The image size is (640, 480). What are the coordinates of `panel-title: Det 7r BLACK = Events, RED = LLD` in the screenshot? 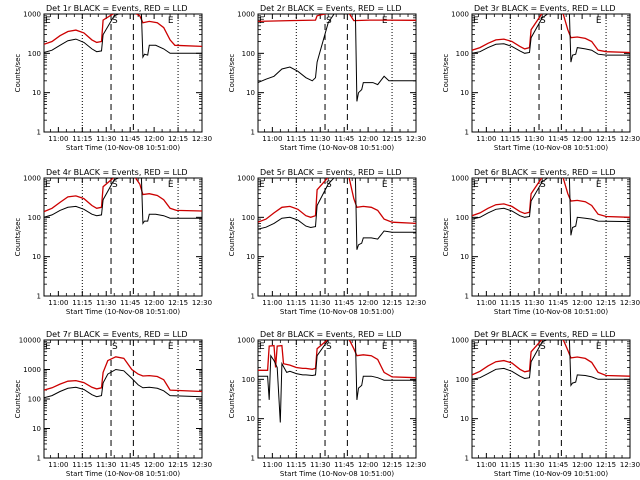 It's located at (117, 334).